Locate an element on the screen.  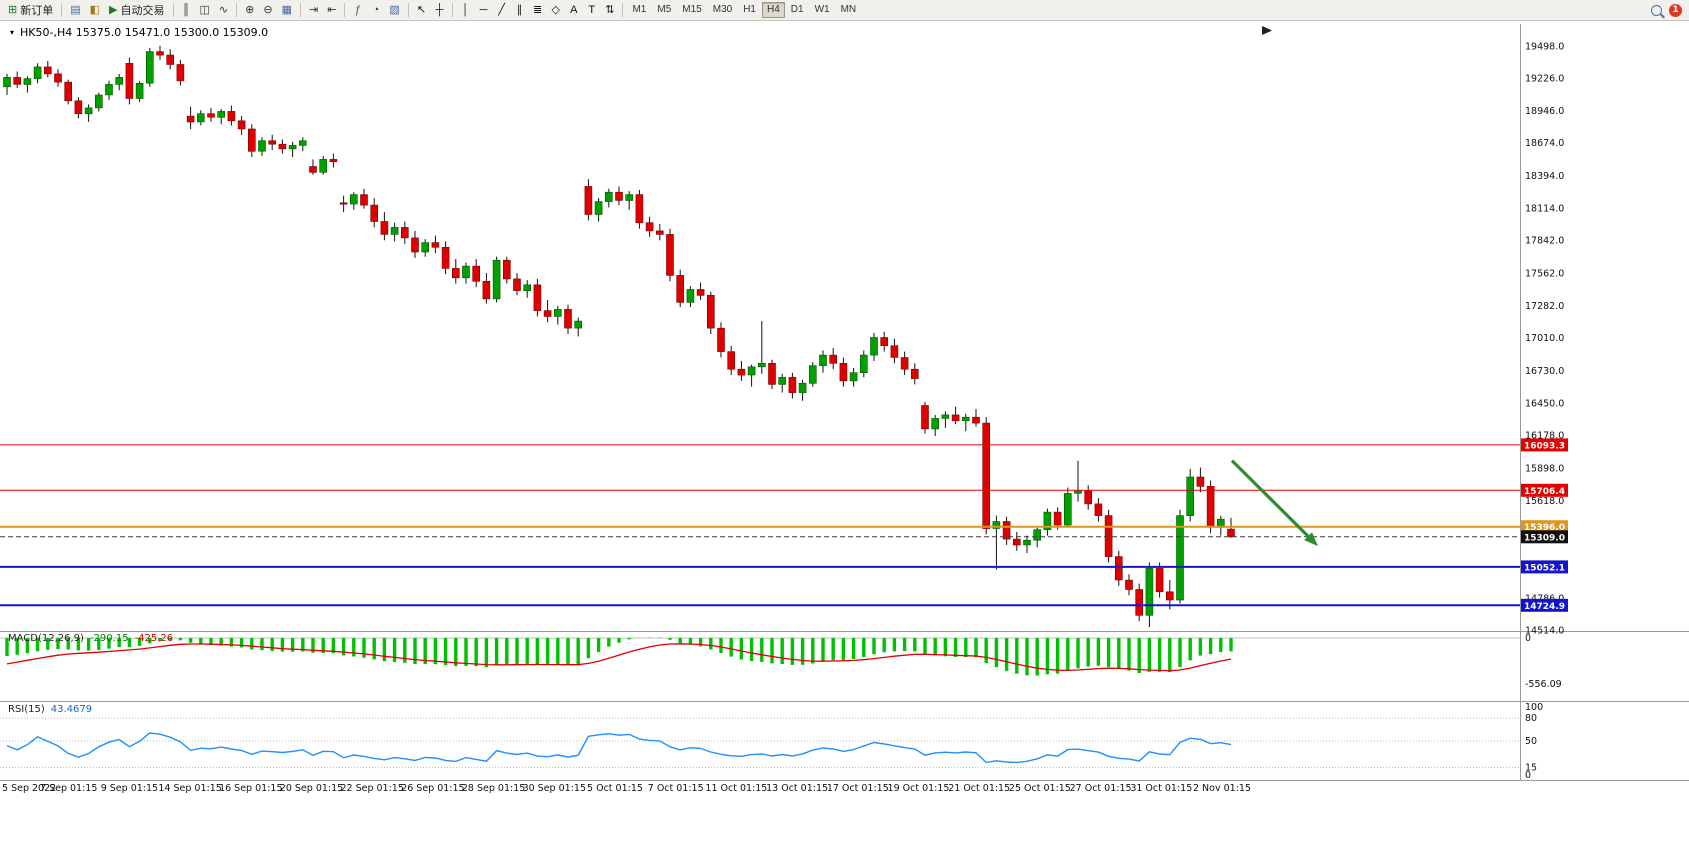
text-label-button: T is located at coordinates (591, 10).